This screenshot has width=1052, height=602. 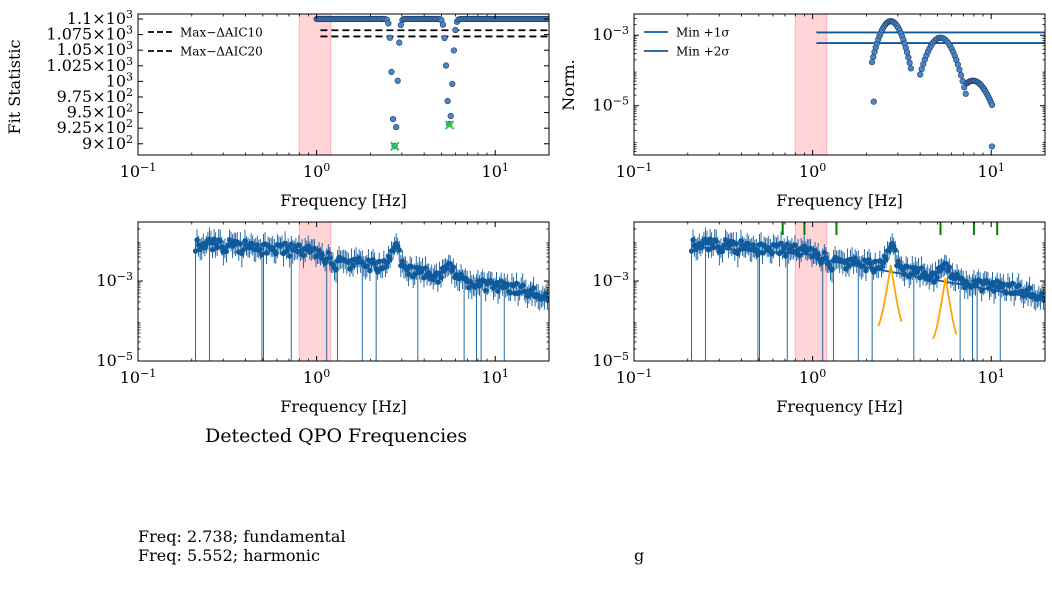 I want to click on y-tick-label: 9.5×102, so click(x=100, y=111).